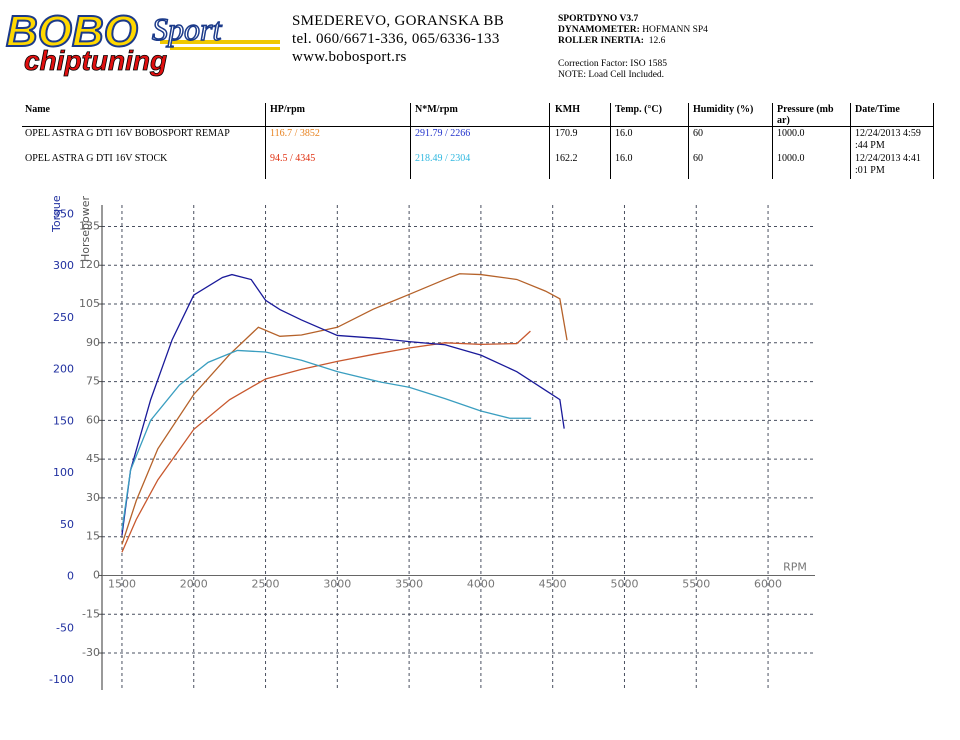  I want to click on y-tick-label: 135, so click(89, 225).